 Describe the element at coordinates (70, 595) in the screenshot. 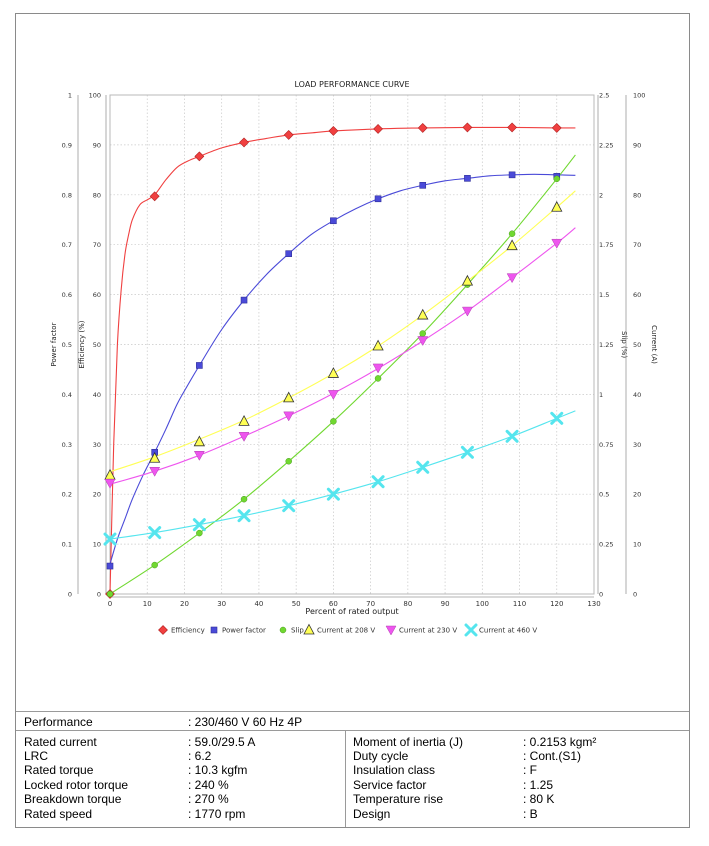

I see `power_factor-tick-label: 0` at that location.